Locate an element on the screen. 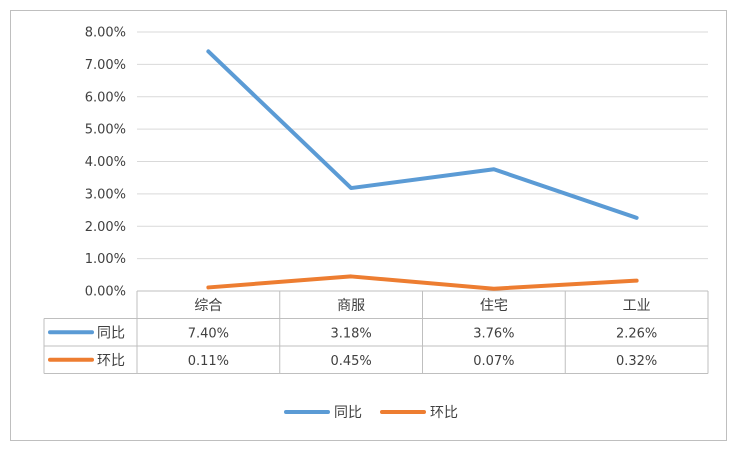 The width and height of the screenshot is (737, 451). y-tick-label: 7.00% is located at coordinates (105, 65).